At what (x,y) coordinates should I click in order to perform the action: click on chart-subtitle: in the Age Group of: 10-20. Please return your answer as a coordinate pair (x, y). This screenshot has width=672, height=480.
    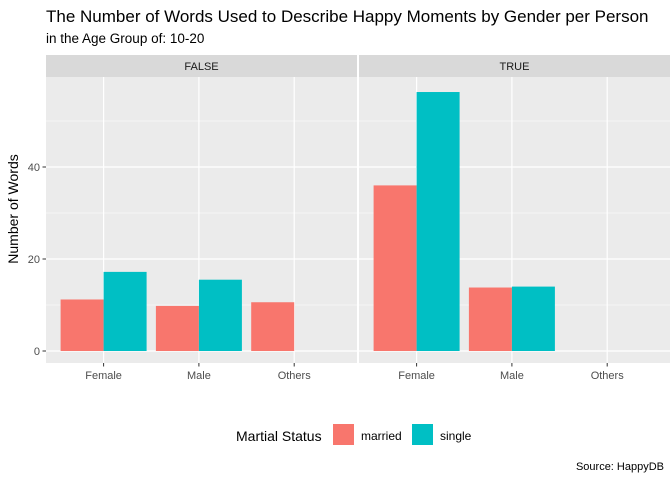
    Looking at the image, I should click on (125, 38).